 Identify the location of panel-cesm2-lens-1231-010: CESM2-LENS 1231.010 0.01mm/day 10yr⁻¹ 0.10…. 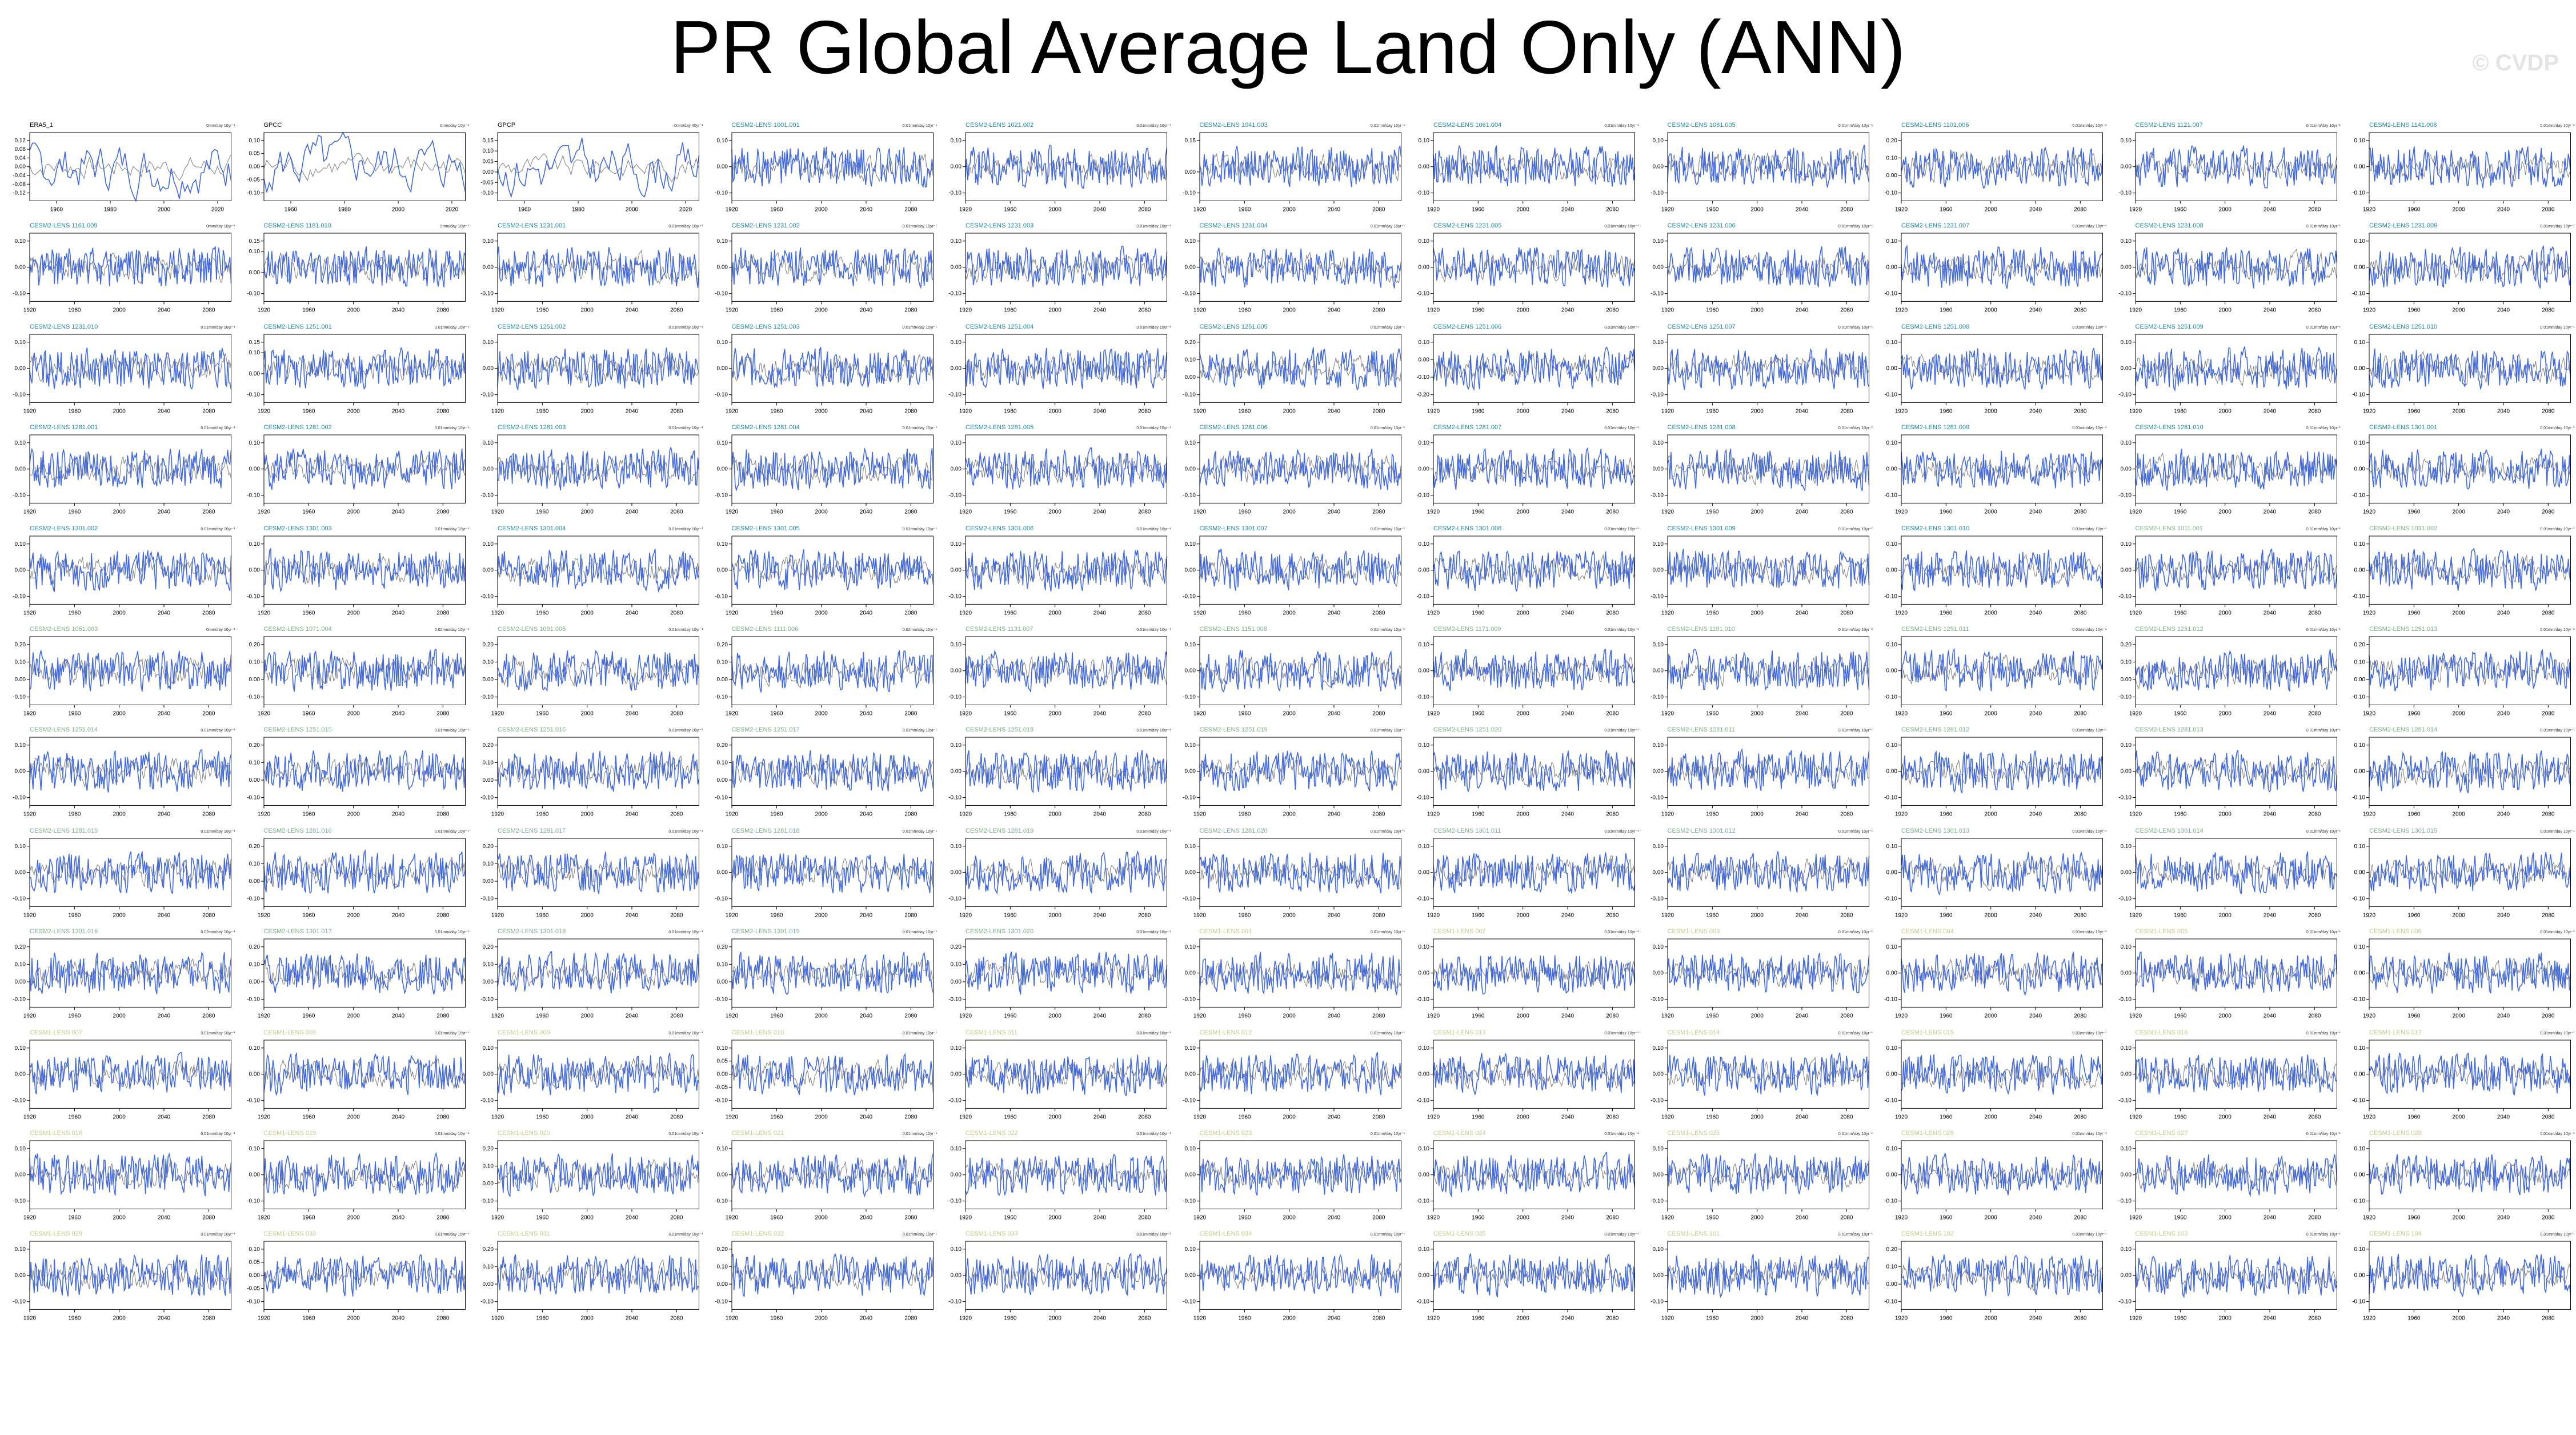
(123, 372).